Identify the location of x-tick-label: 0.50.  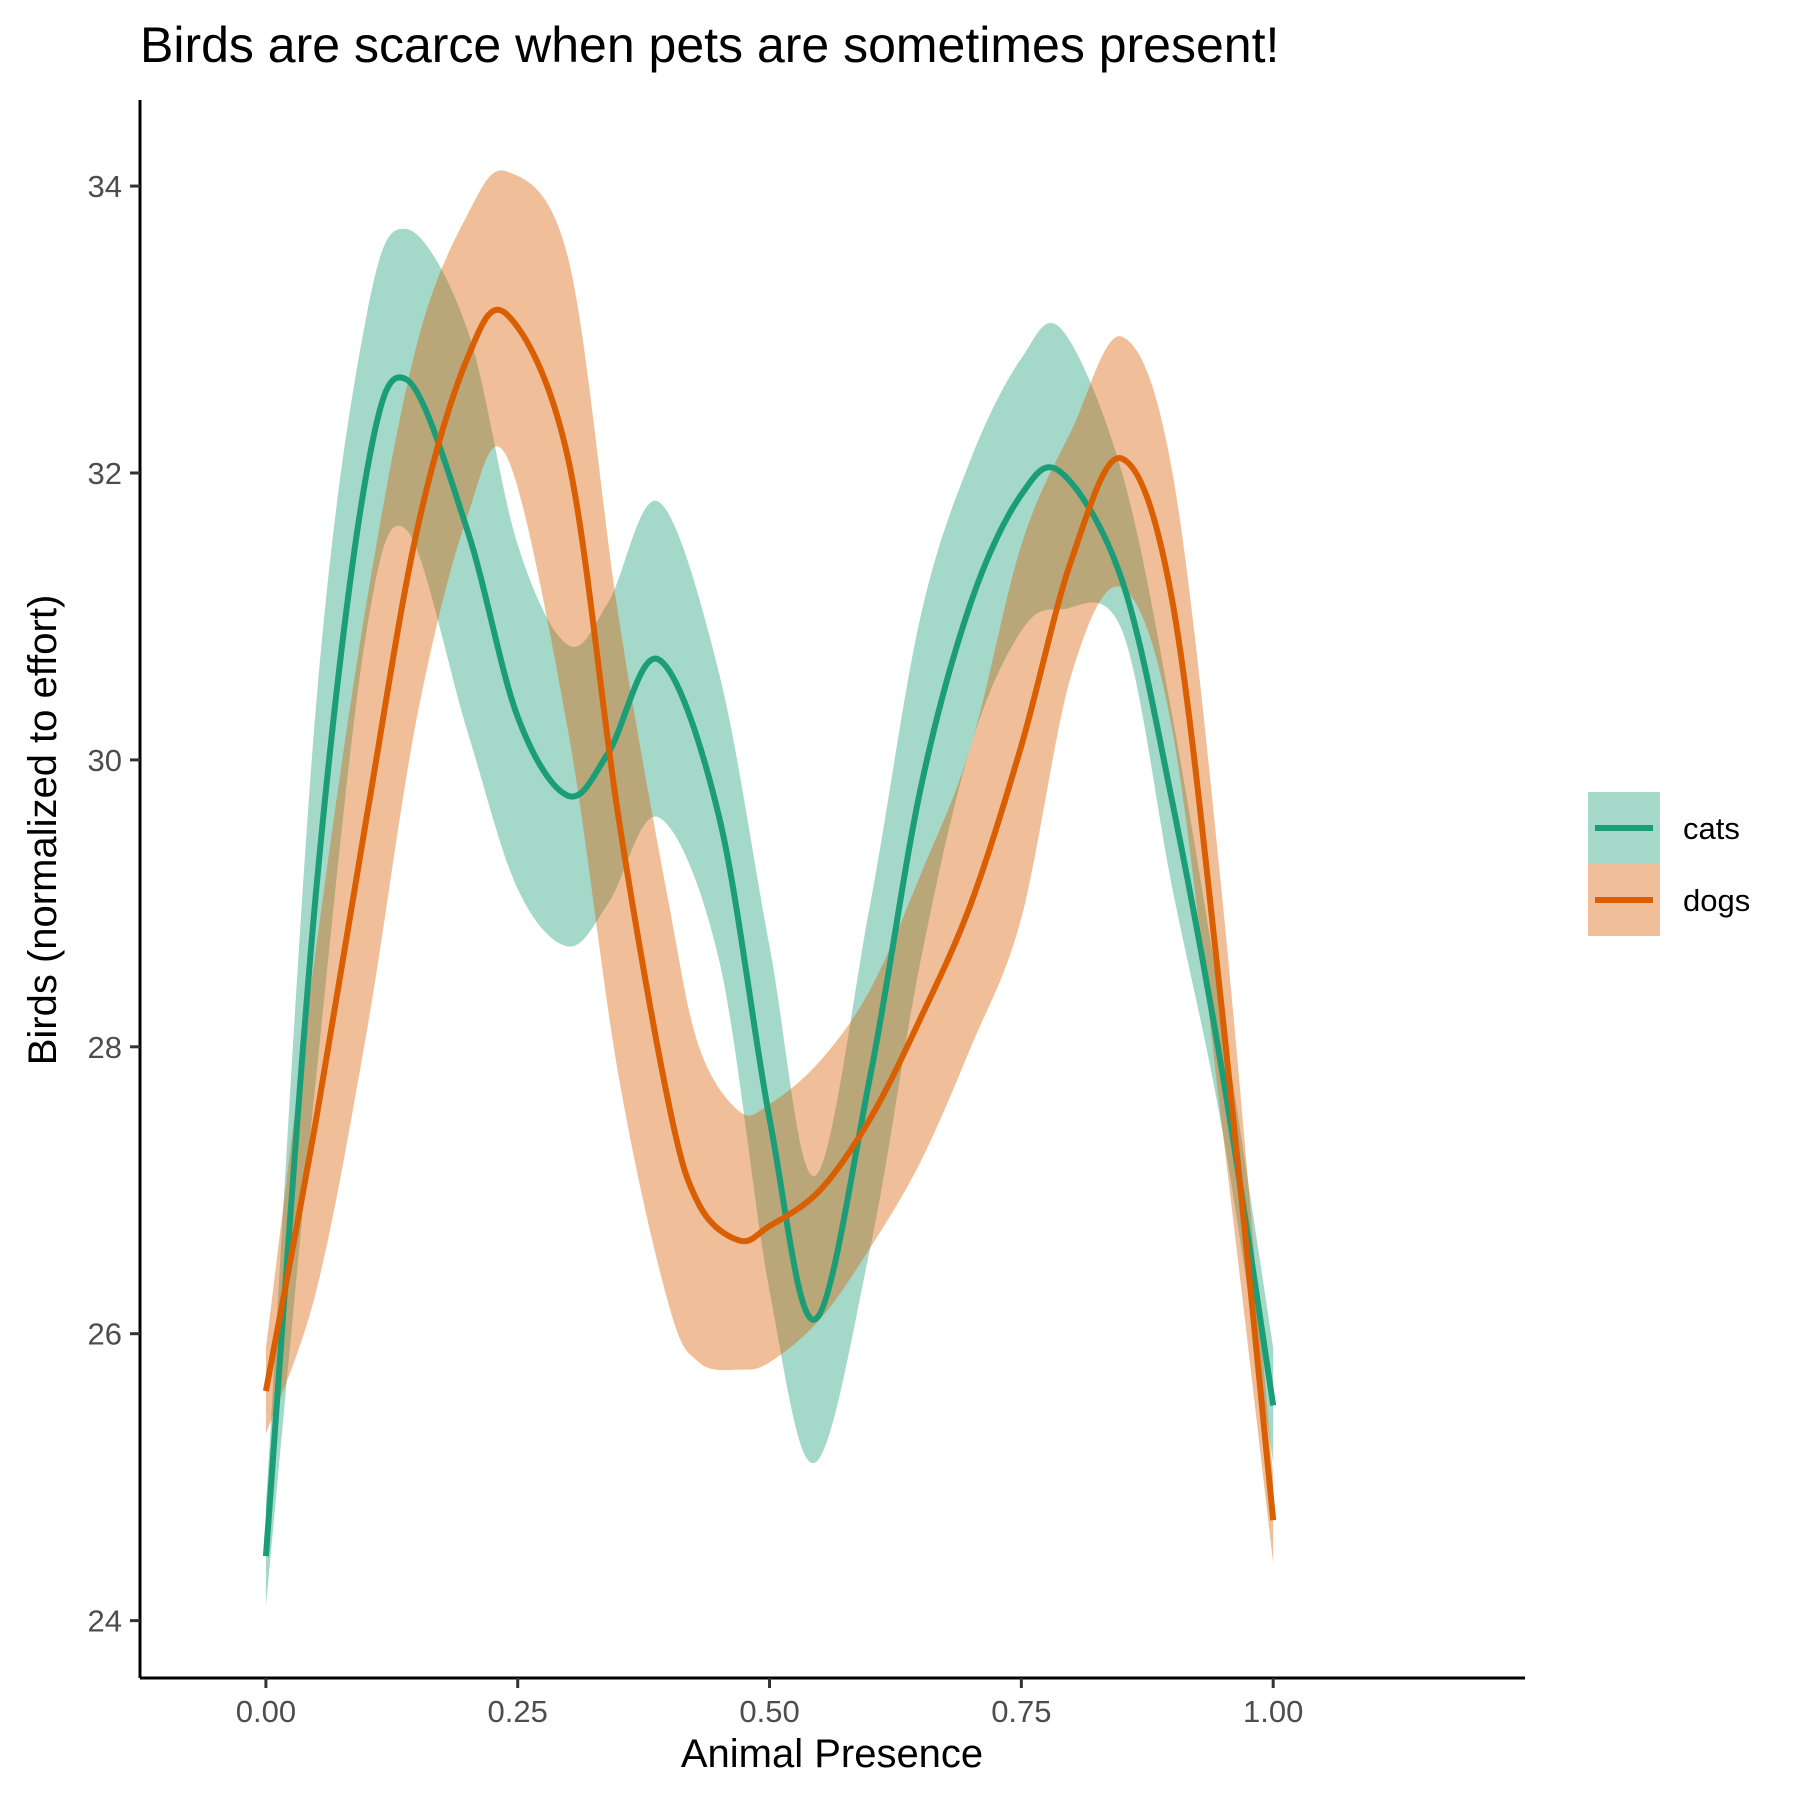
(769, 1711).